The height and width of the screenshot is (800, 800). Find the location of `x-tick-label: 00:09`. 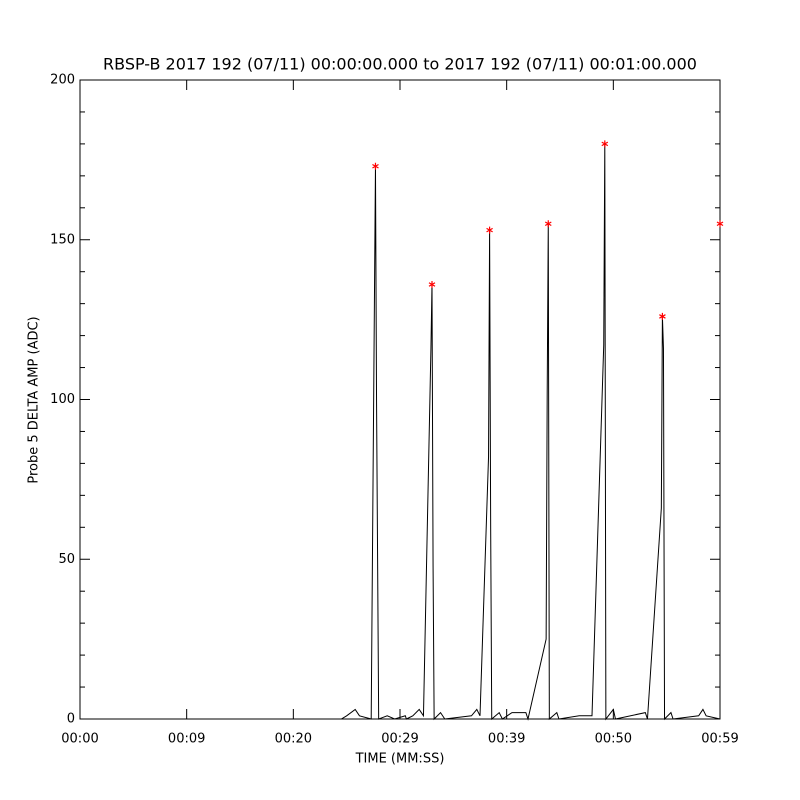

x-tick-label: 00:09 is located at coordinates (186, 739).